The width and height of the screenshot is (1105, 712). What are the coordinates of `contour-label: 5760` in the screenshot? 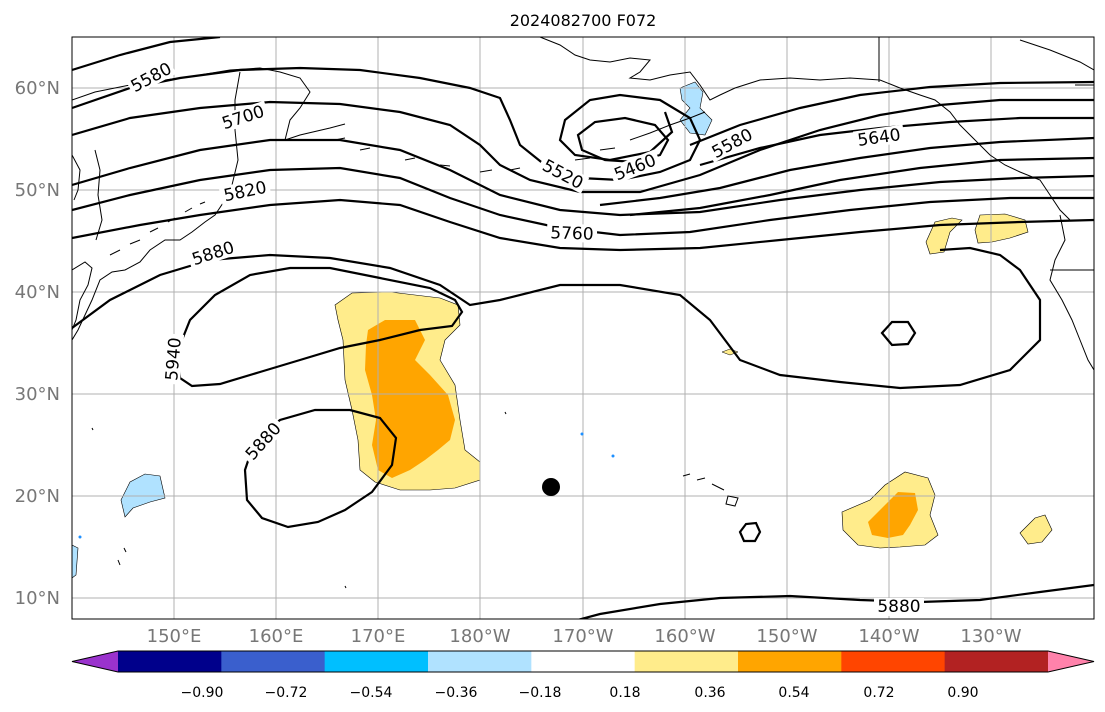 It's located at (572, 233).